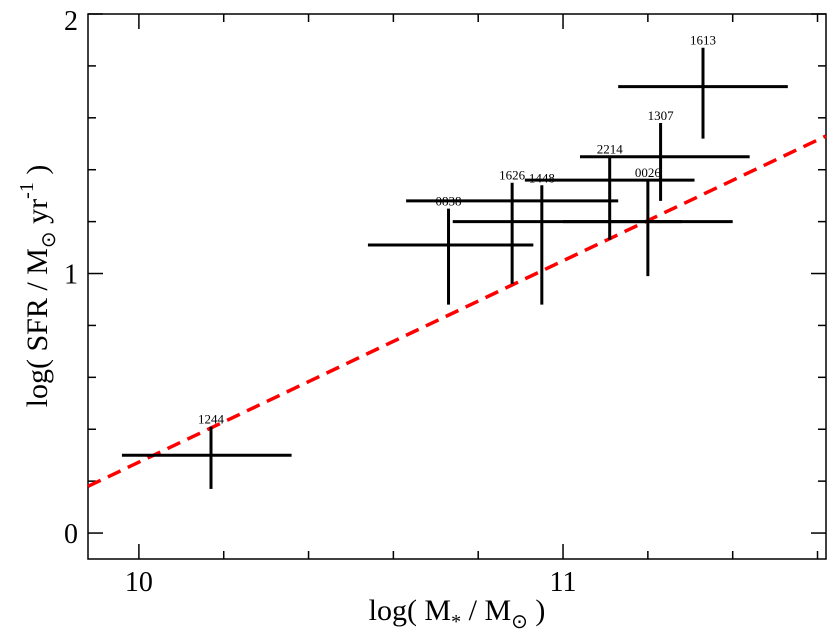 This screenshot has height=640, width=830. Describe the element at coordinates (38, 286) in the screenshot. I see `y-axis-label: log( SFR / M⊙ yr-1 )` at that location.